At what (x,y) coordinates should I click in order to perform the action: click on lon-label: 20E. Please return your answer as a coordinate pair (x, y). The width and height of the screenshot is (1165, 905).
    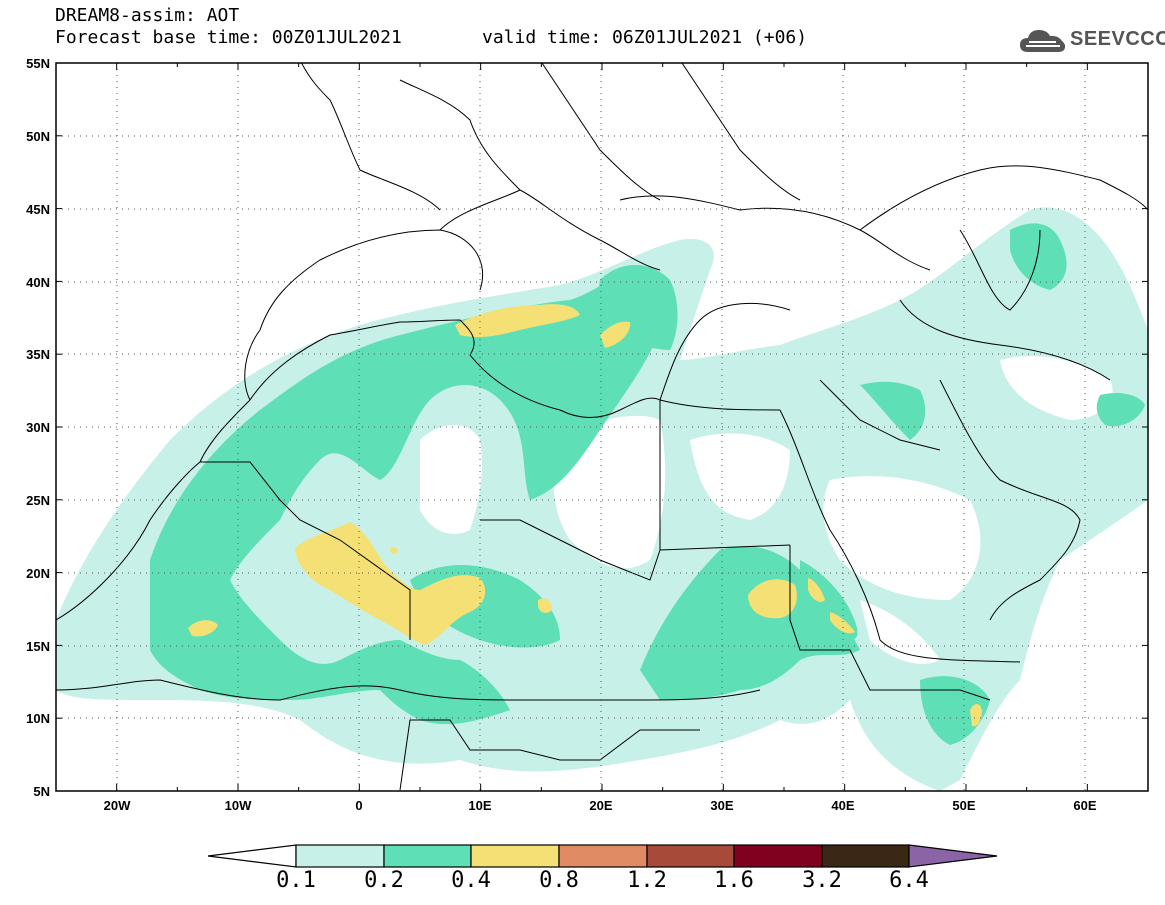
    Looking at the image, I should click on (600, 805).